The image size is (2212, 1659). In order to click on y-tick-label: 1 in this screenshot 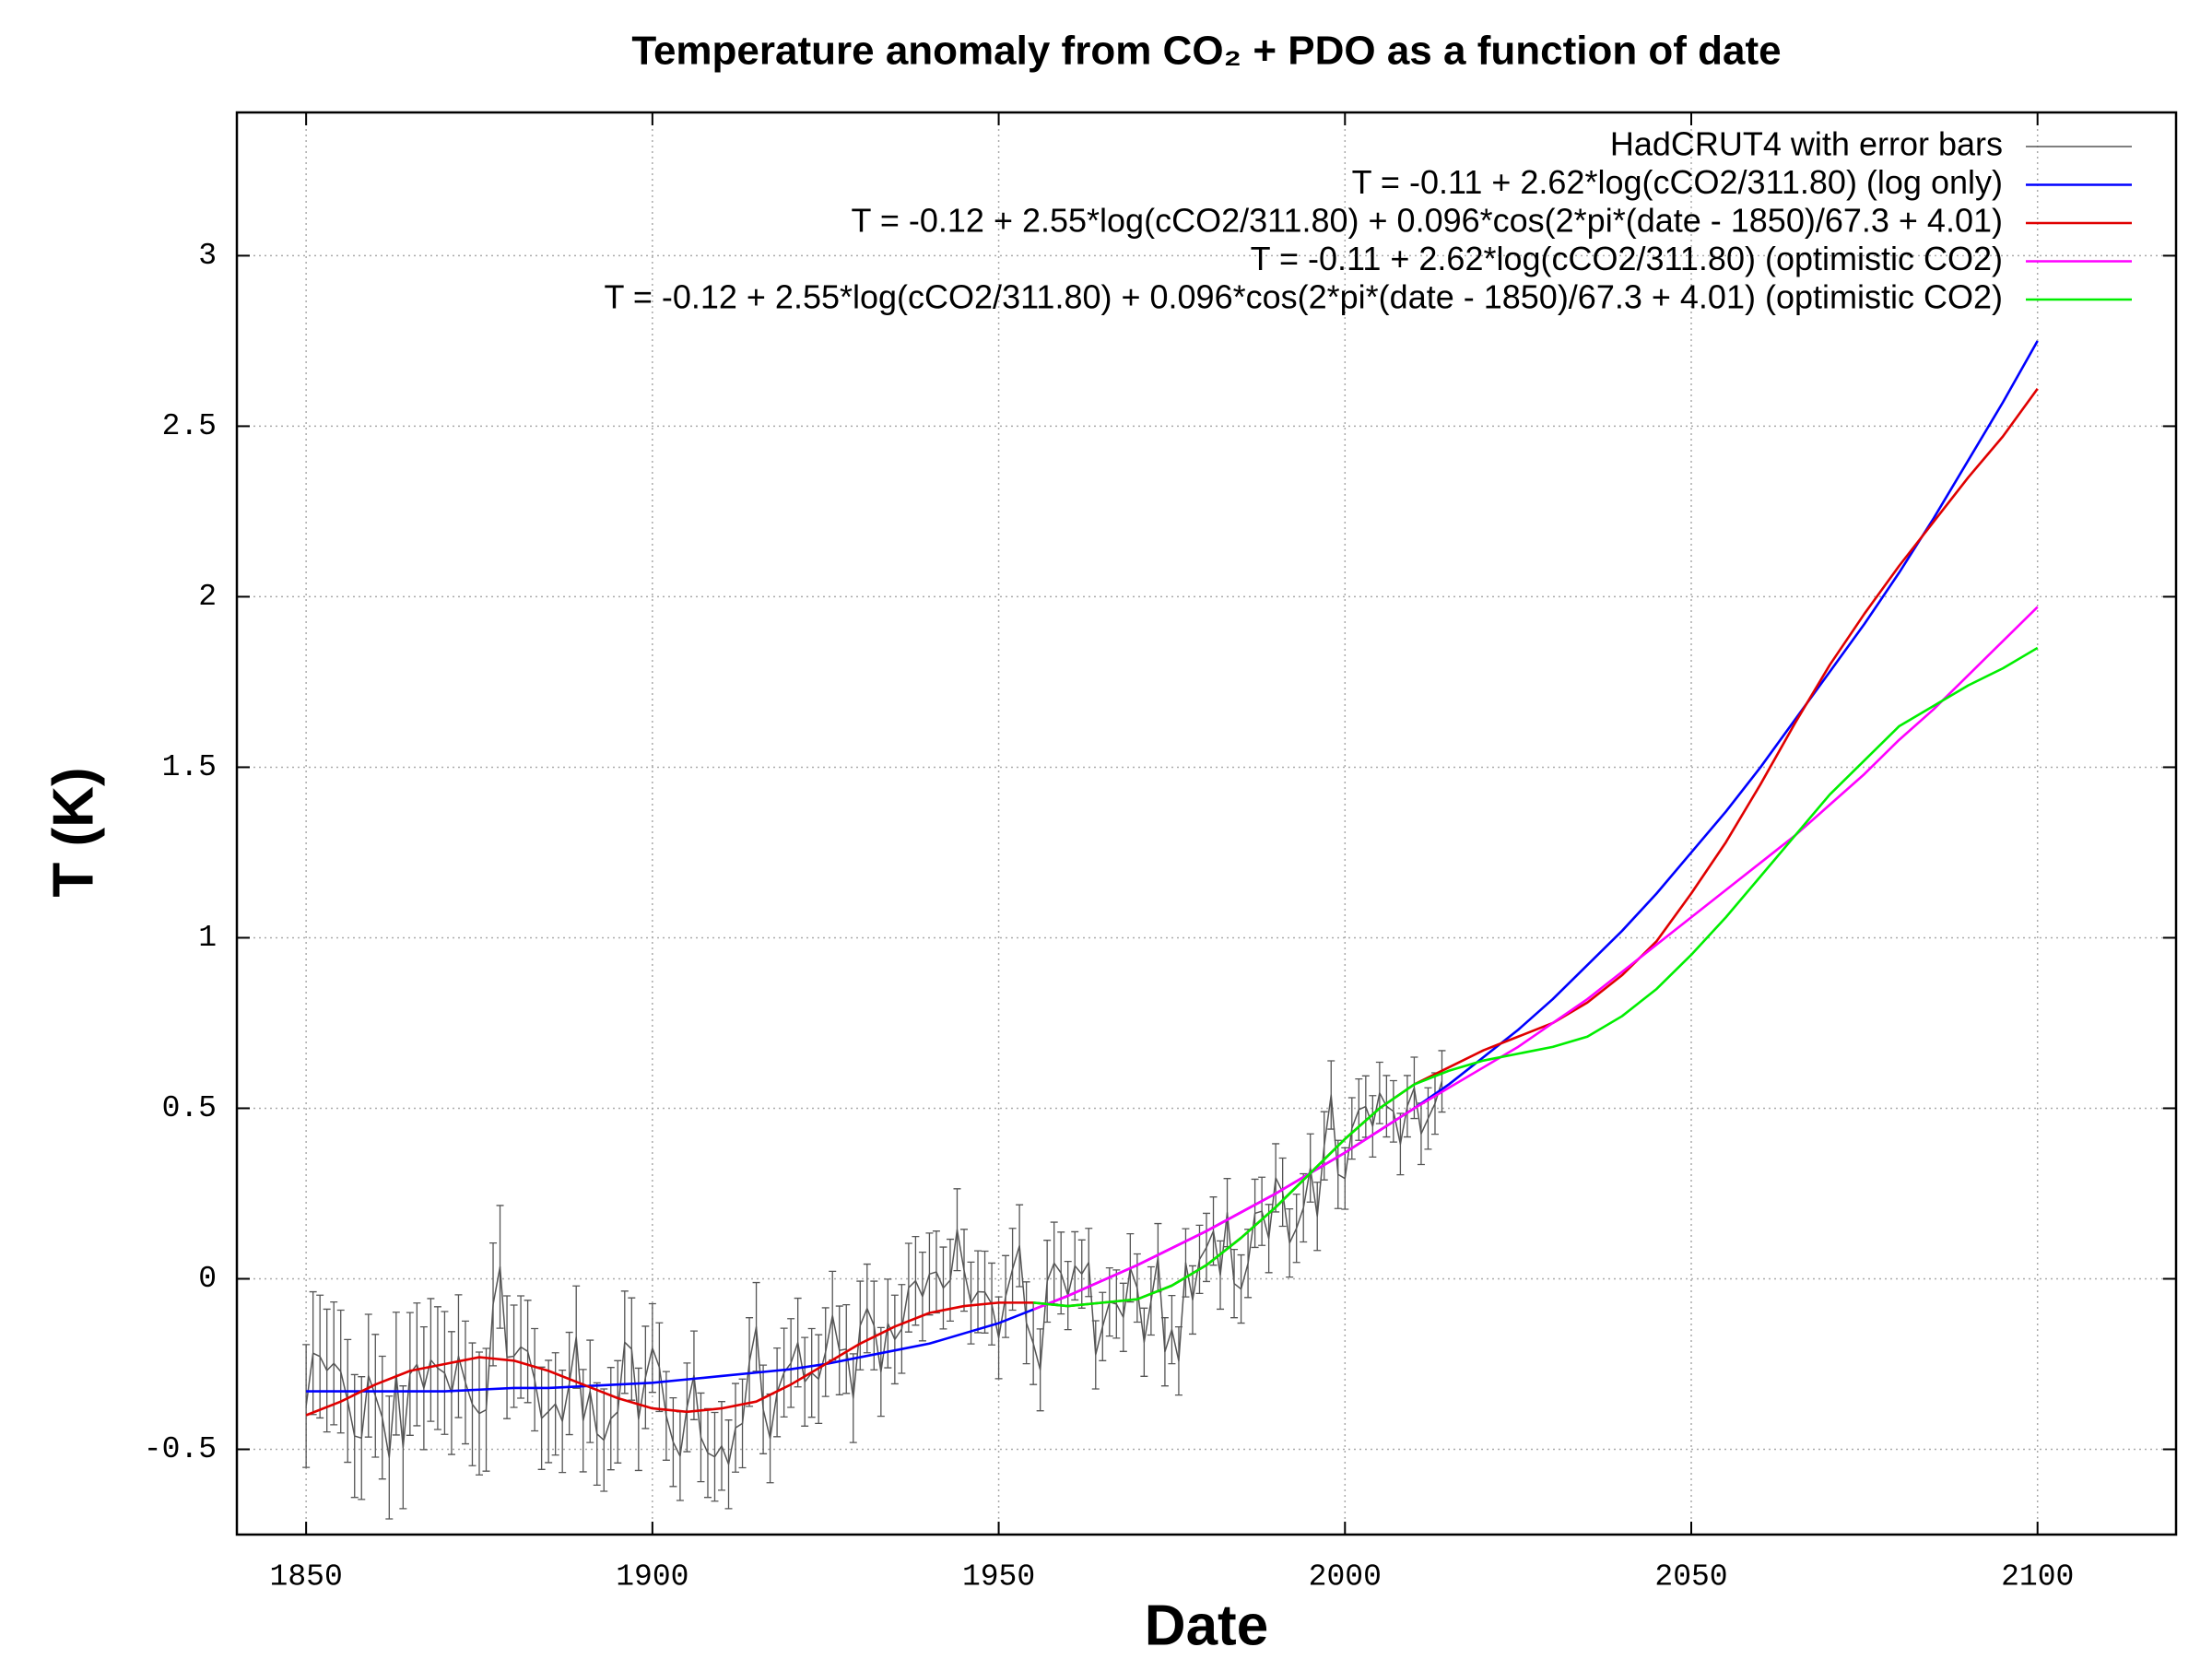, I will do `click(207, 938)`.